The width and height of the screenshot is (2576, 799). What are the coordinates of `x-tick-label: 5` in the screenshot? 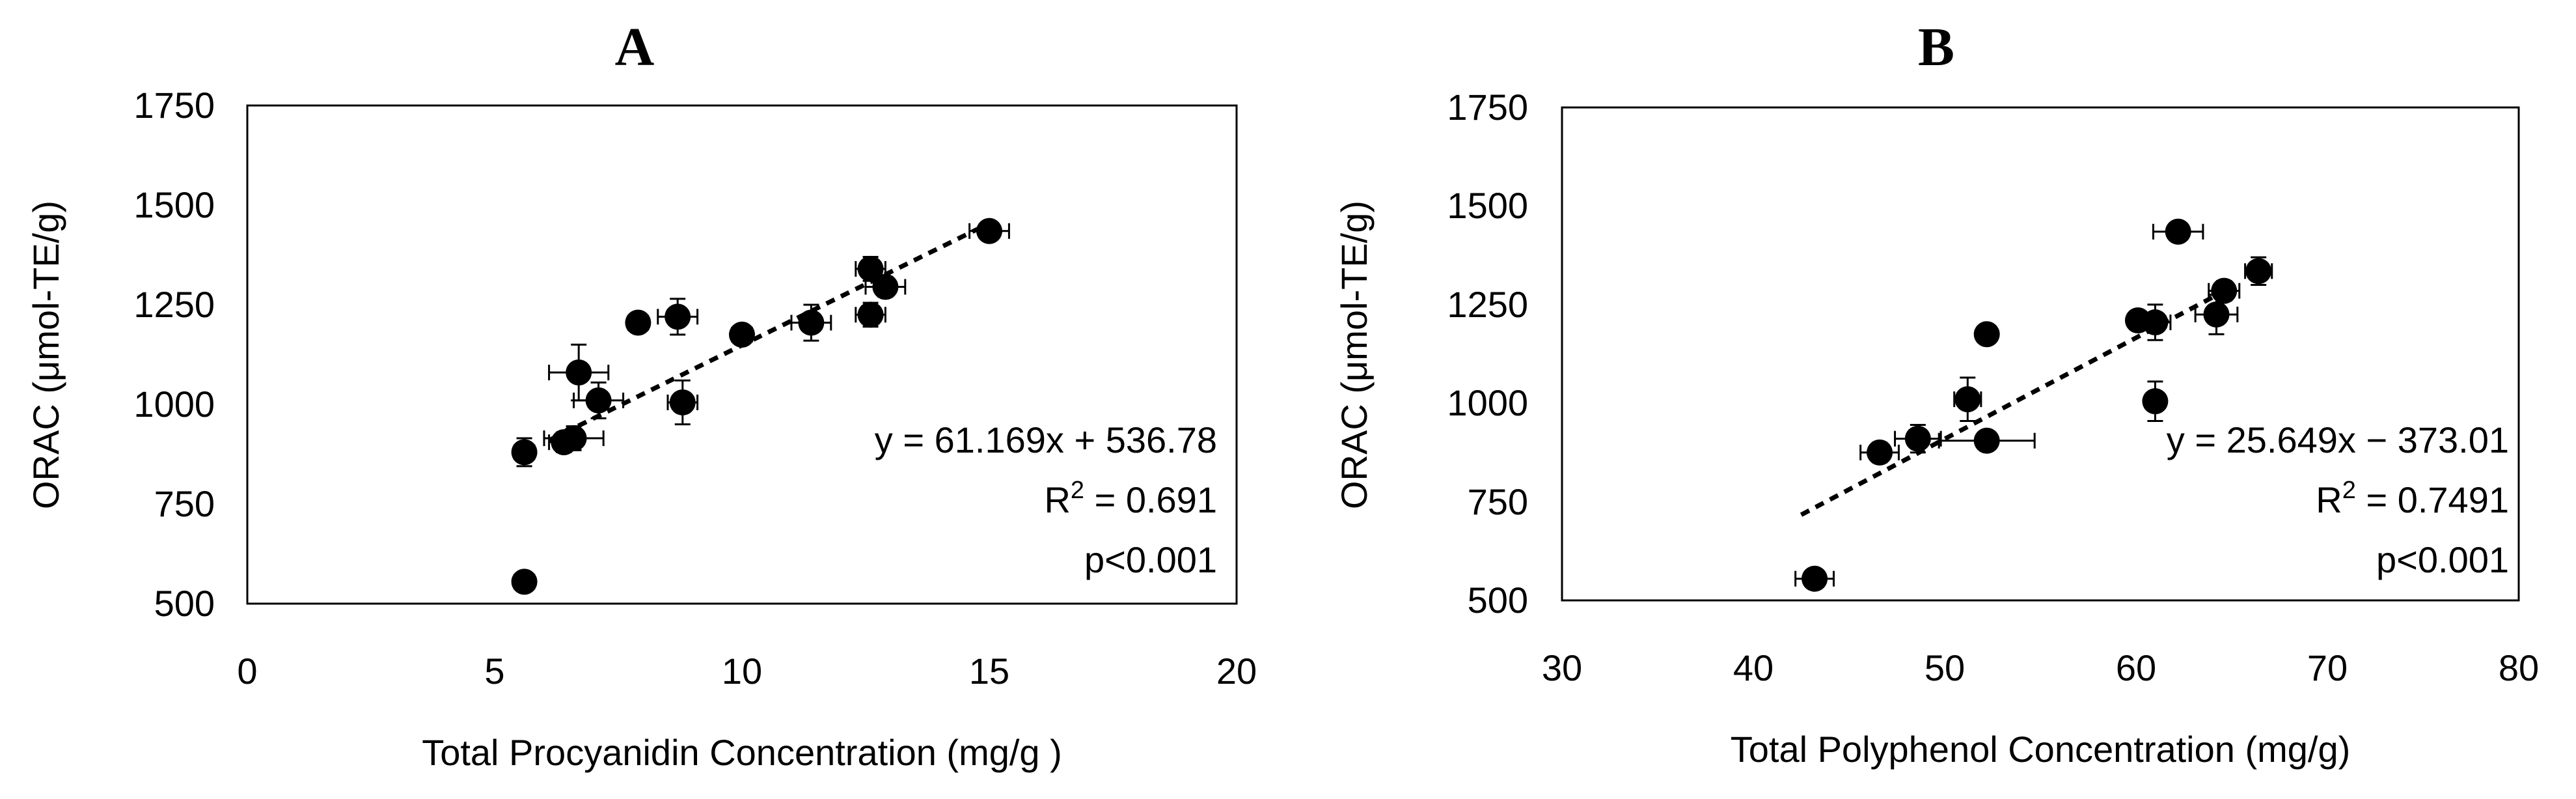 It's located at (494, 671).